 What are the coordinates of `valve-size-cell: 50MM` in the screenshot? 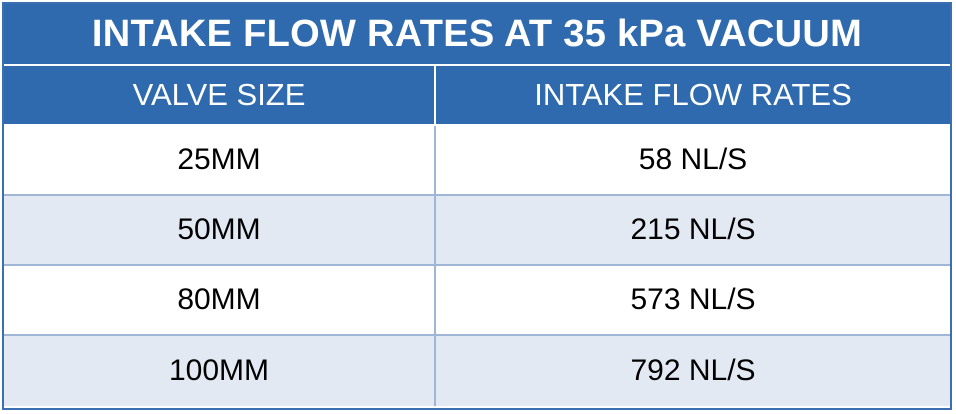 It's located at (220, 230).